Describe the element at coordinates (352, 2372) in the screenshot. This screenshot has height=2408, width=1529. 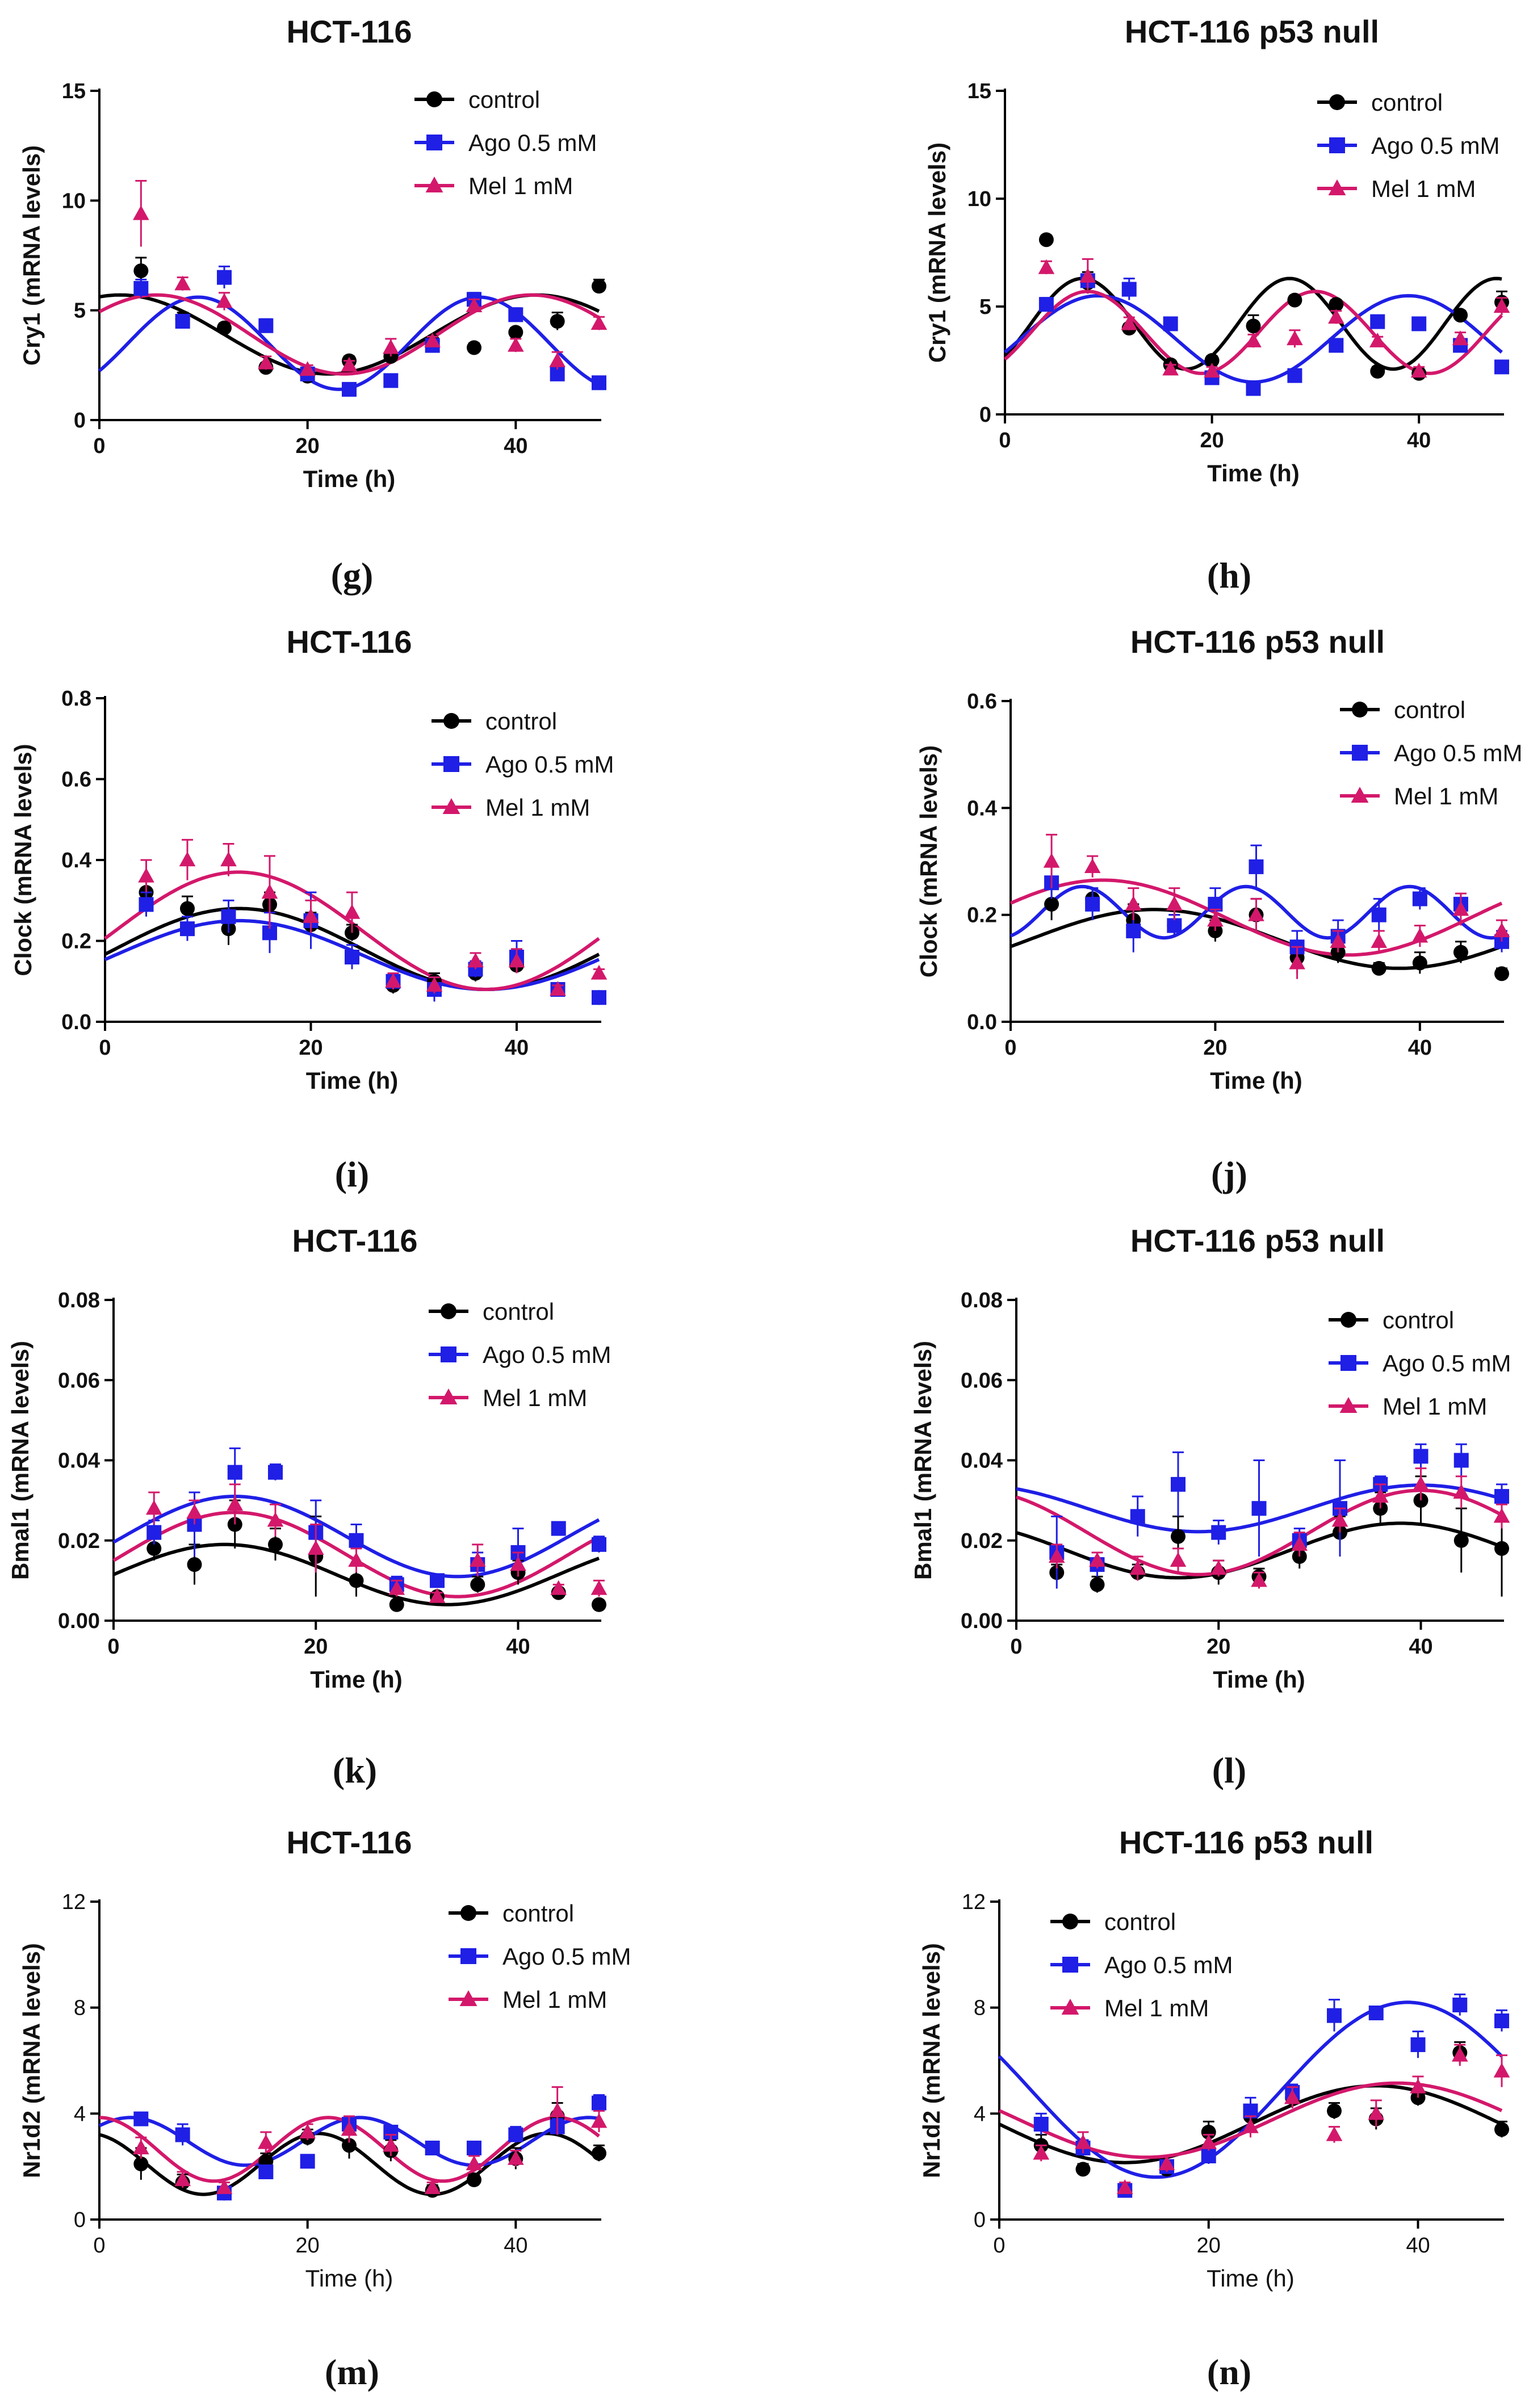
I see `panel-caption: (m)` at that location.